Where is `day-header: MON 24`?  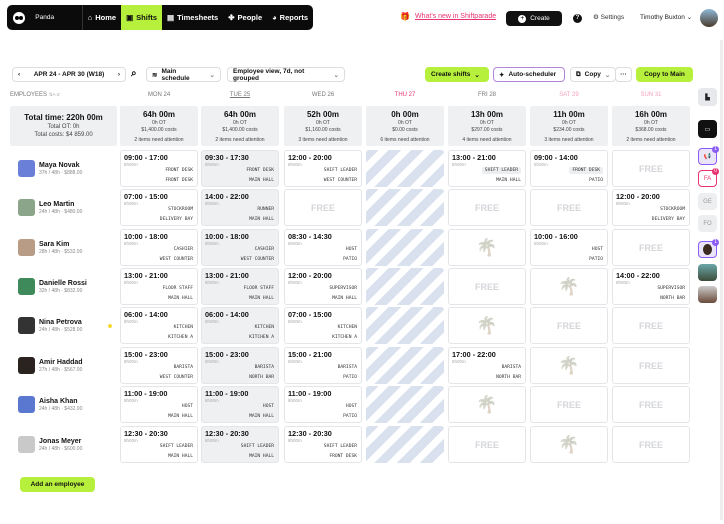 day-header: MON 24 is located at coordinates (159, 95).